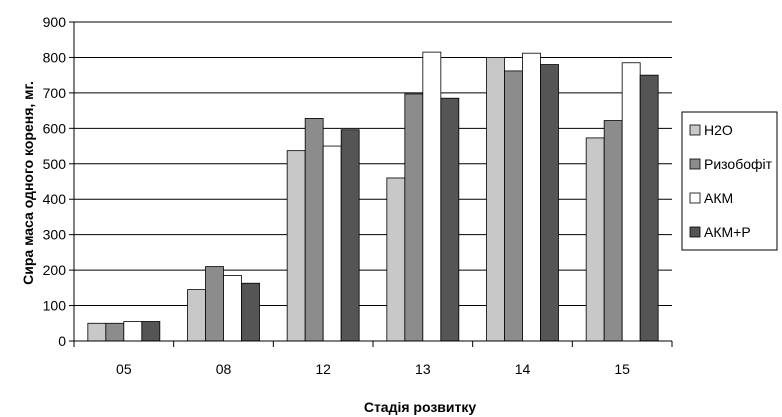 The width and height of the screenshot is (782, 417). Describe the element at coordinates (55, 164) in the screenshot. I see `y-tick-label: 500` at that location.